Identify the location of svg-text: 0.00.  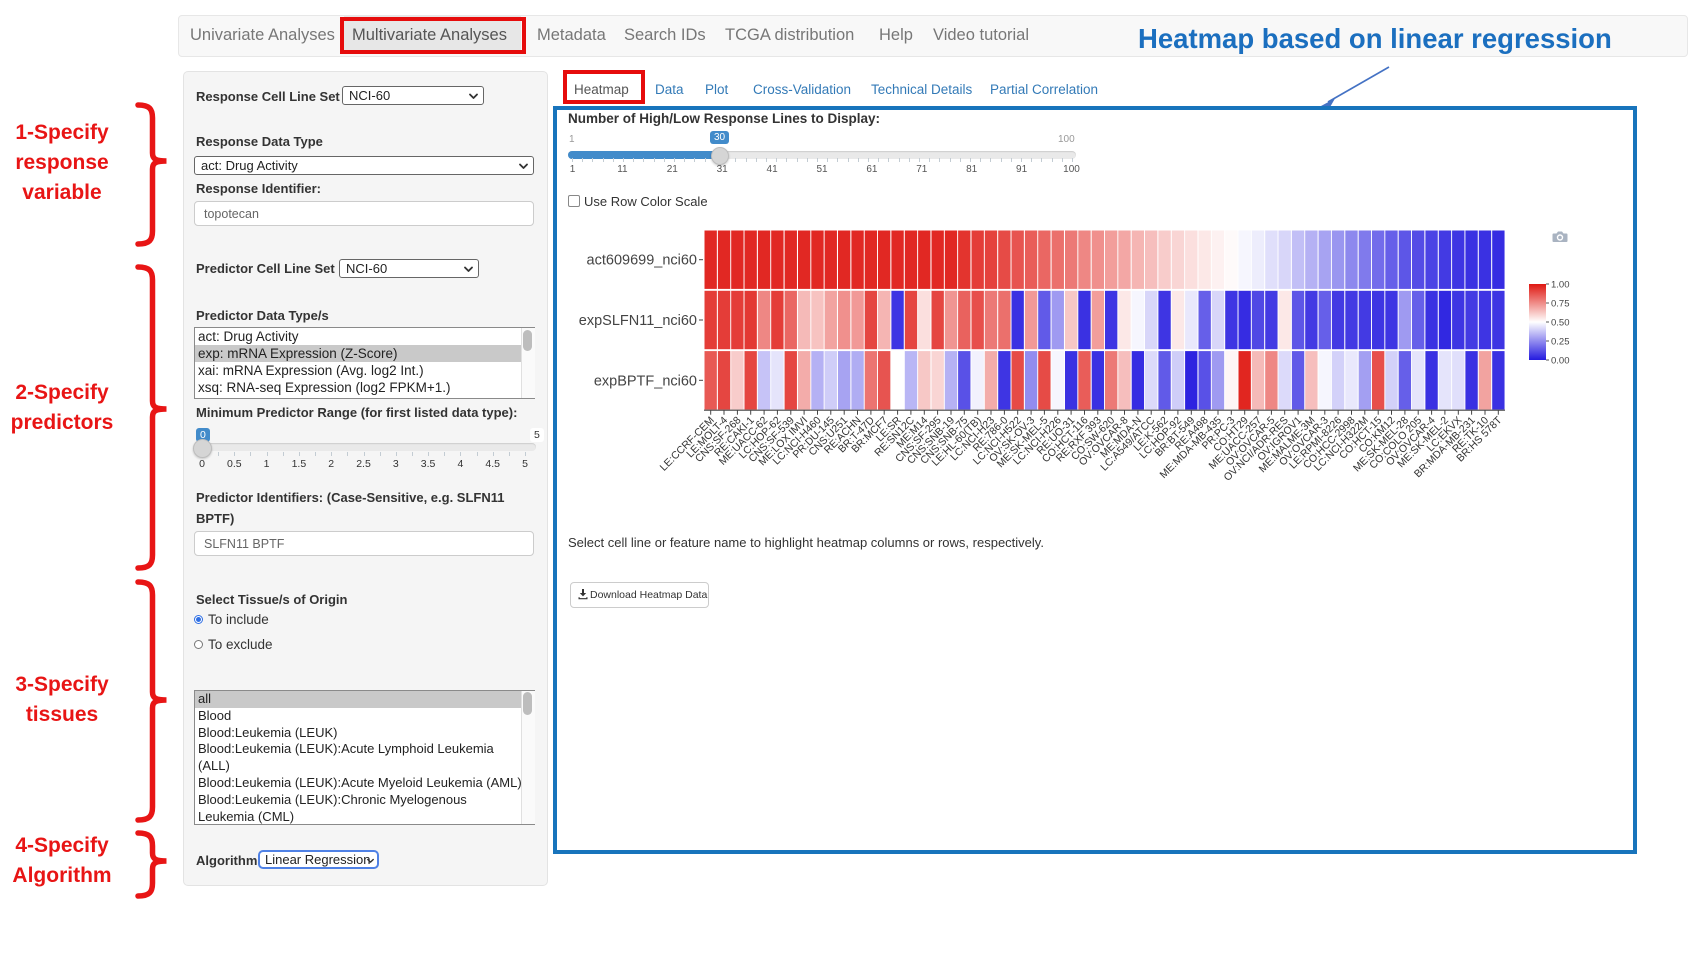
(1560, 361).